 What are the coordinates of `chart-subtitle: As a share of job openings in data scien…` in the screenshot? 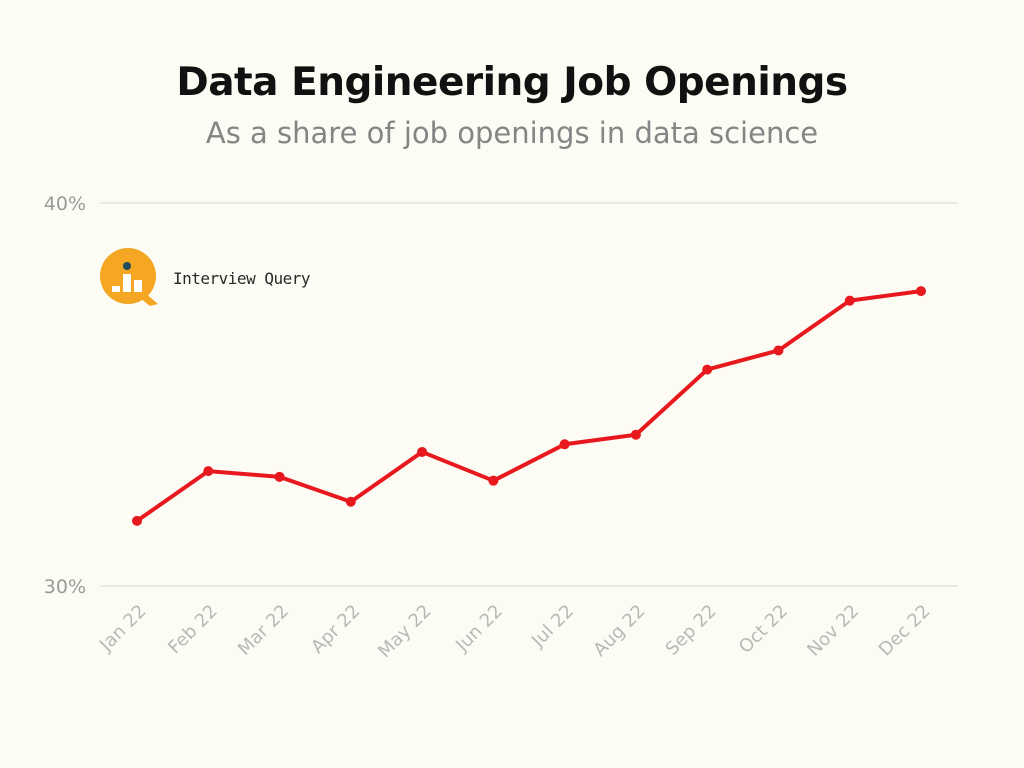 It's located at (512, 133).